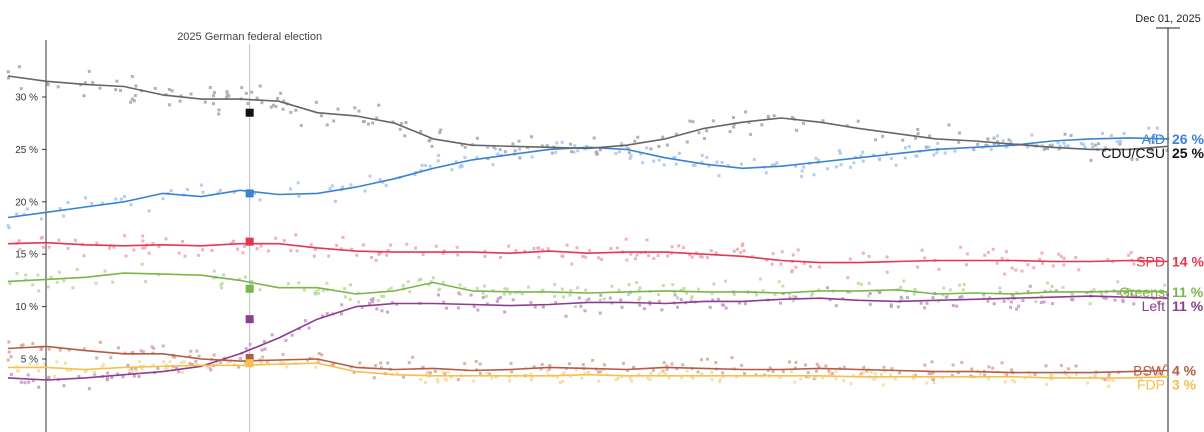 This screenshot has width=1204, height=432. What do you see at coordinates (26, 255) in the screenshot?
I see `y-tick-label: 15 %` at bounding box center [26, 255].